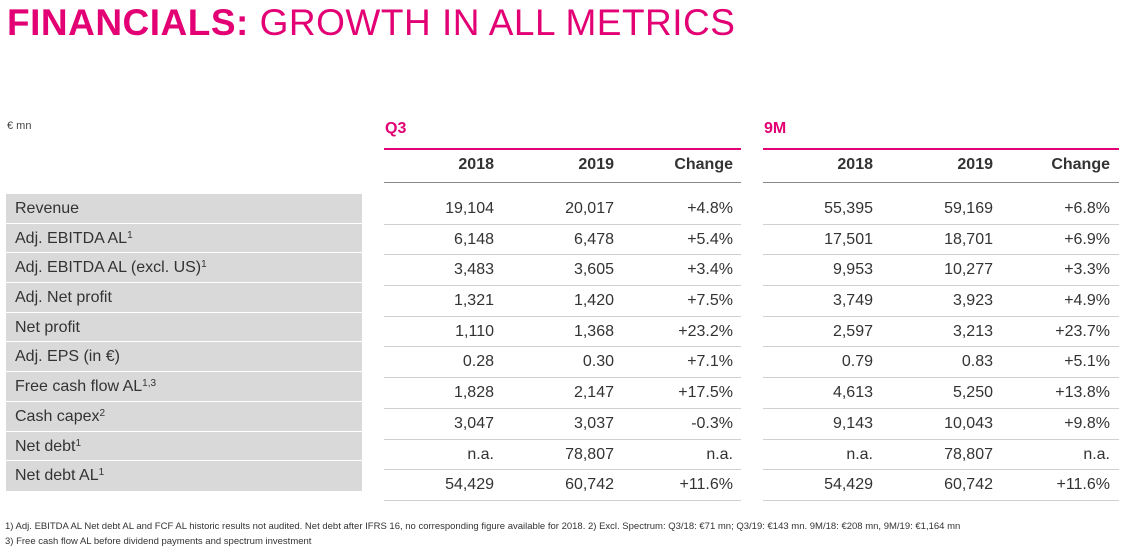 The image size is (1126, 555). I want to click on row-label-text: Net debt AL, so click(57, 476).